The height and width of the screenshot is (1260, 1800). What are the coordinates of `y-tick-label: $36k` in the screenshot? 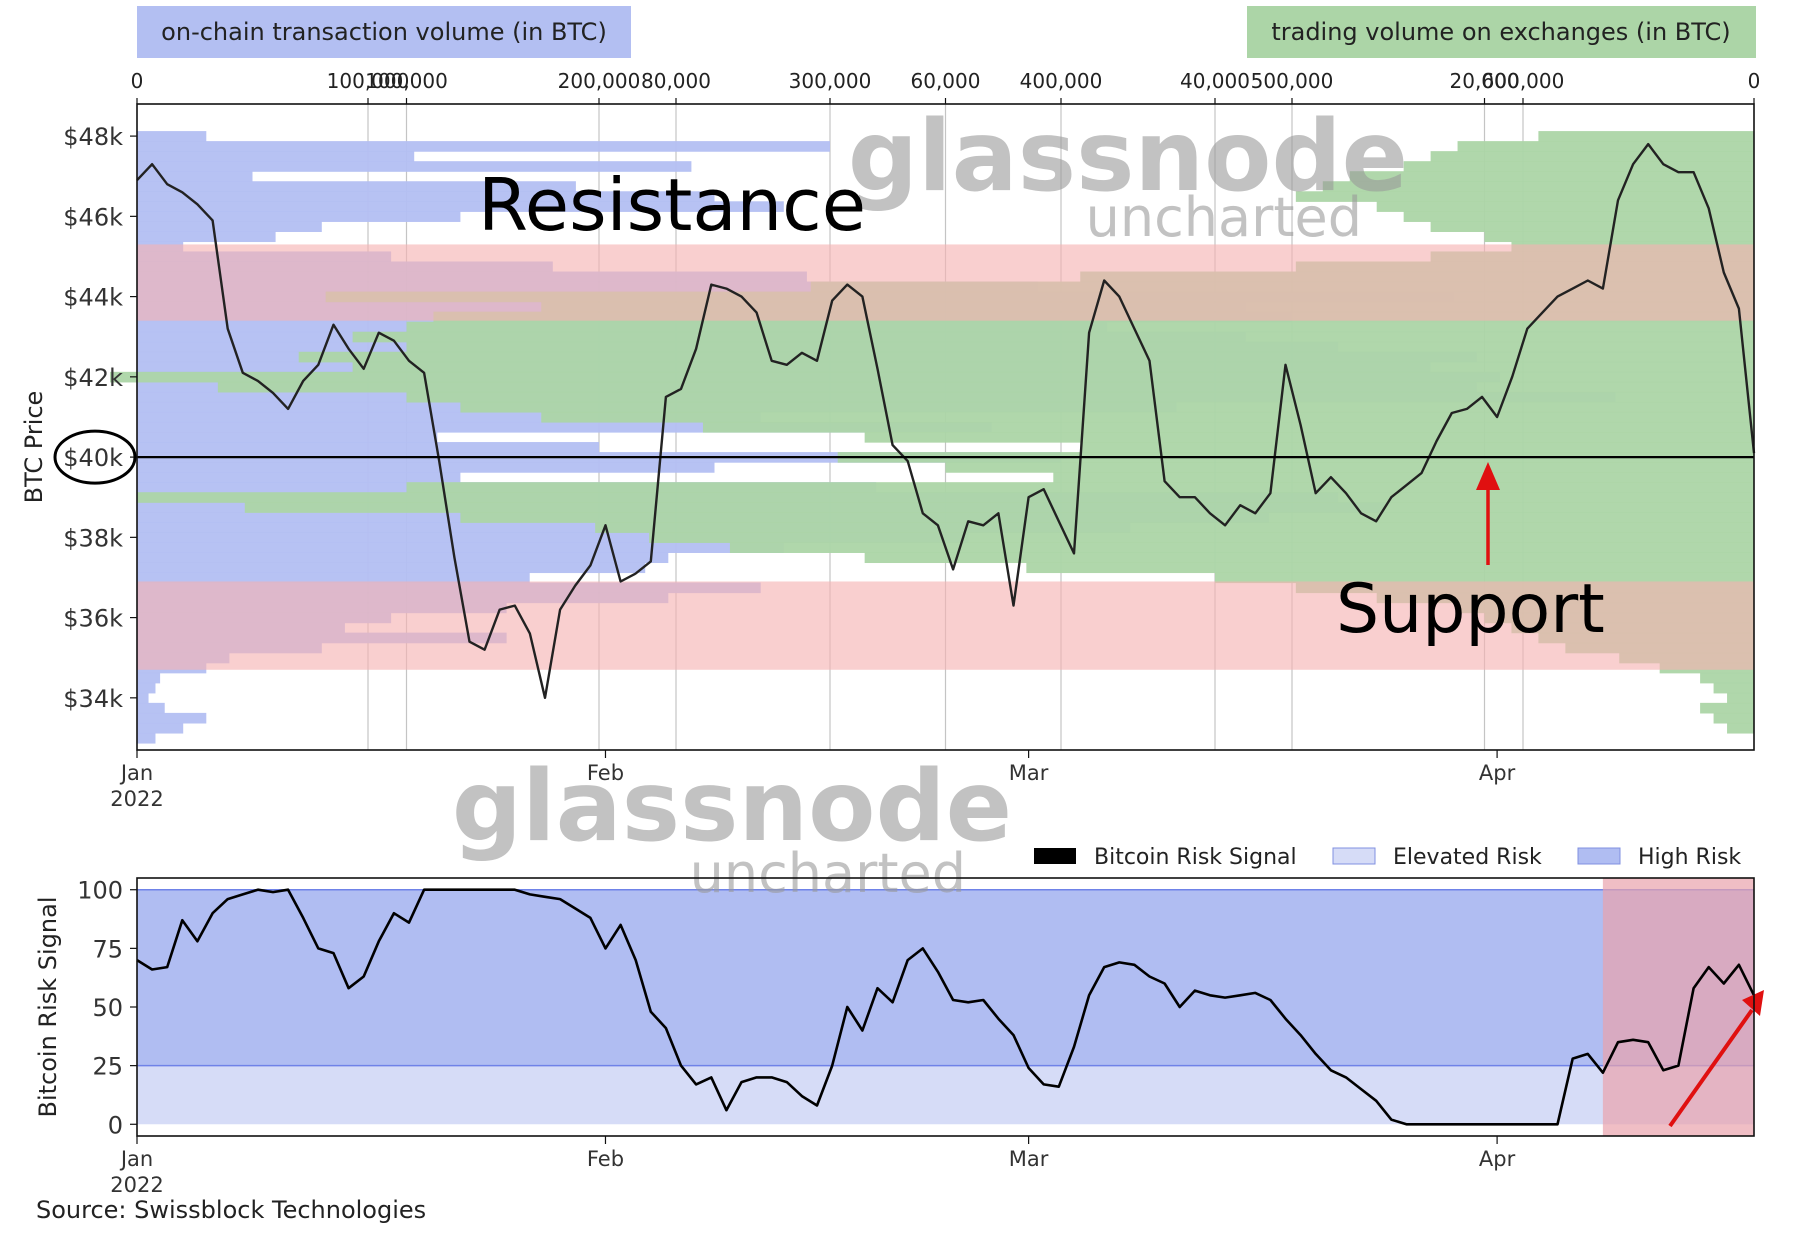 It's located at (93, 619).